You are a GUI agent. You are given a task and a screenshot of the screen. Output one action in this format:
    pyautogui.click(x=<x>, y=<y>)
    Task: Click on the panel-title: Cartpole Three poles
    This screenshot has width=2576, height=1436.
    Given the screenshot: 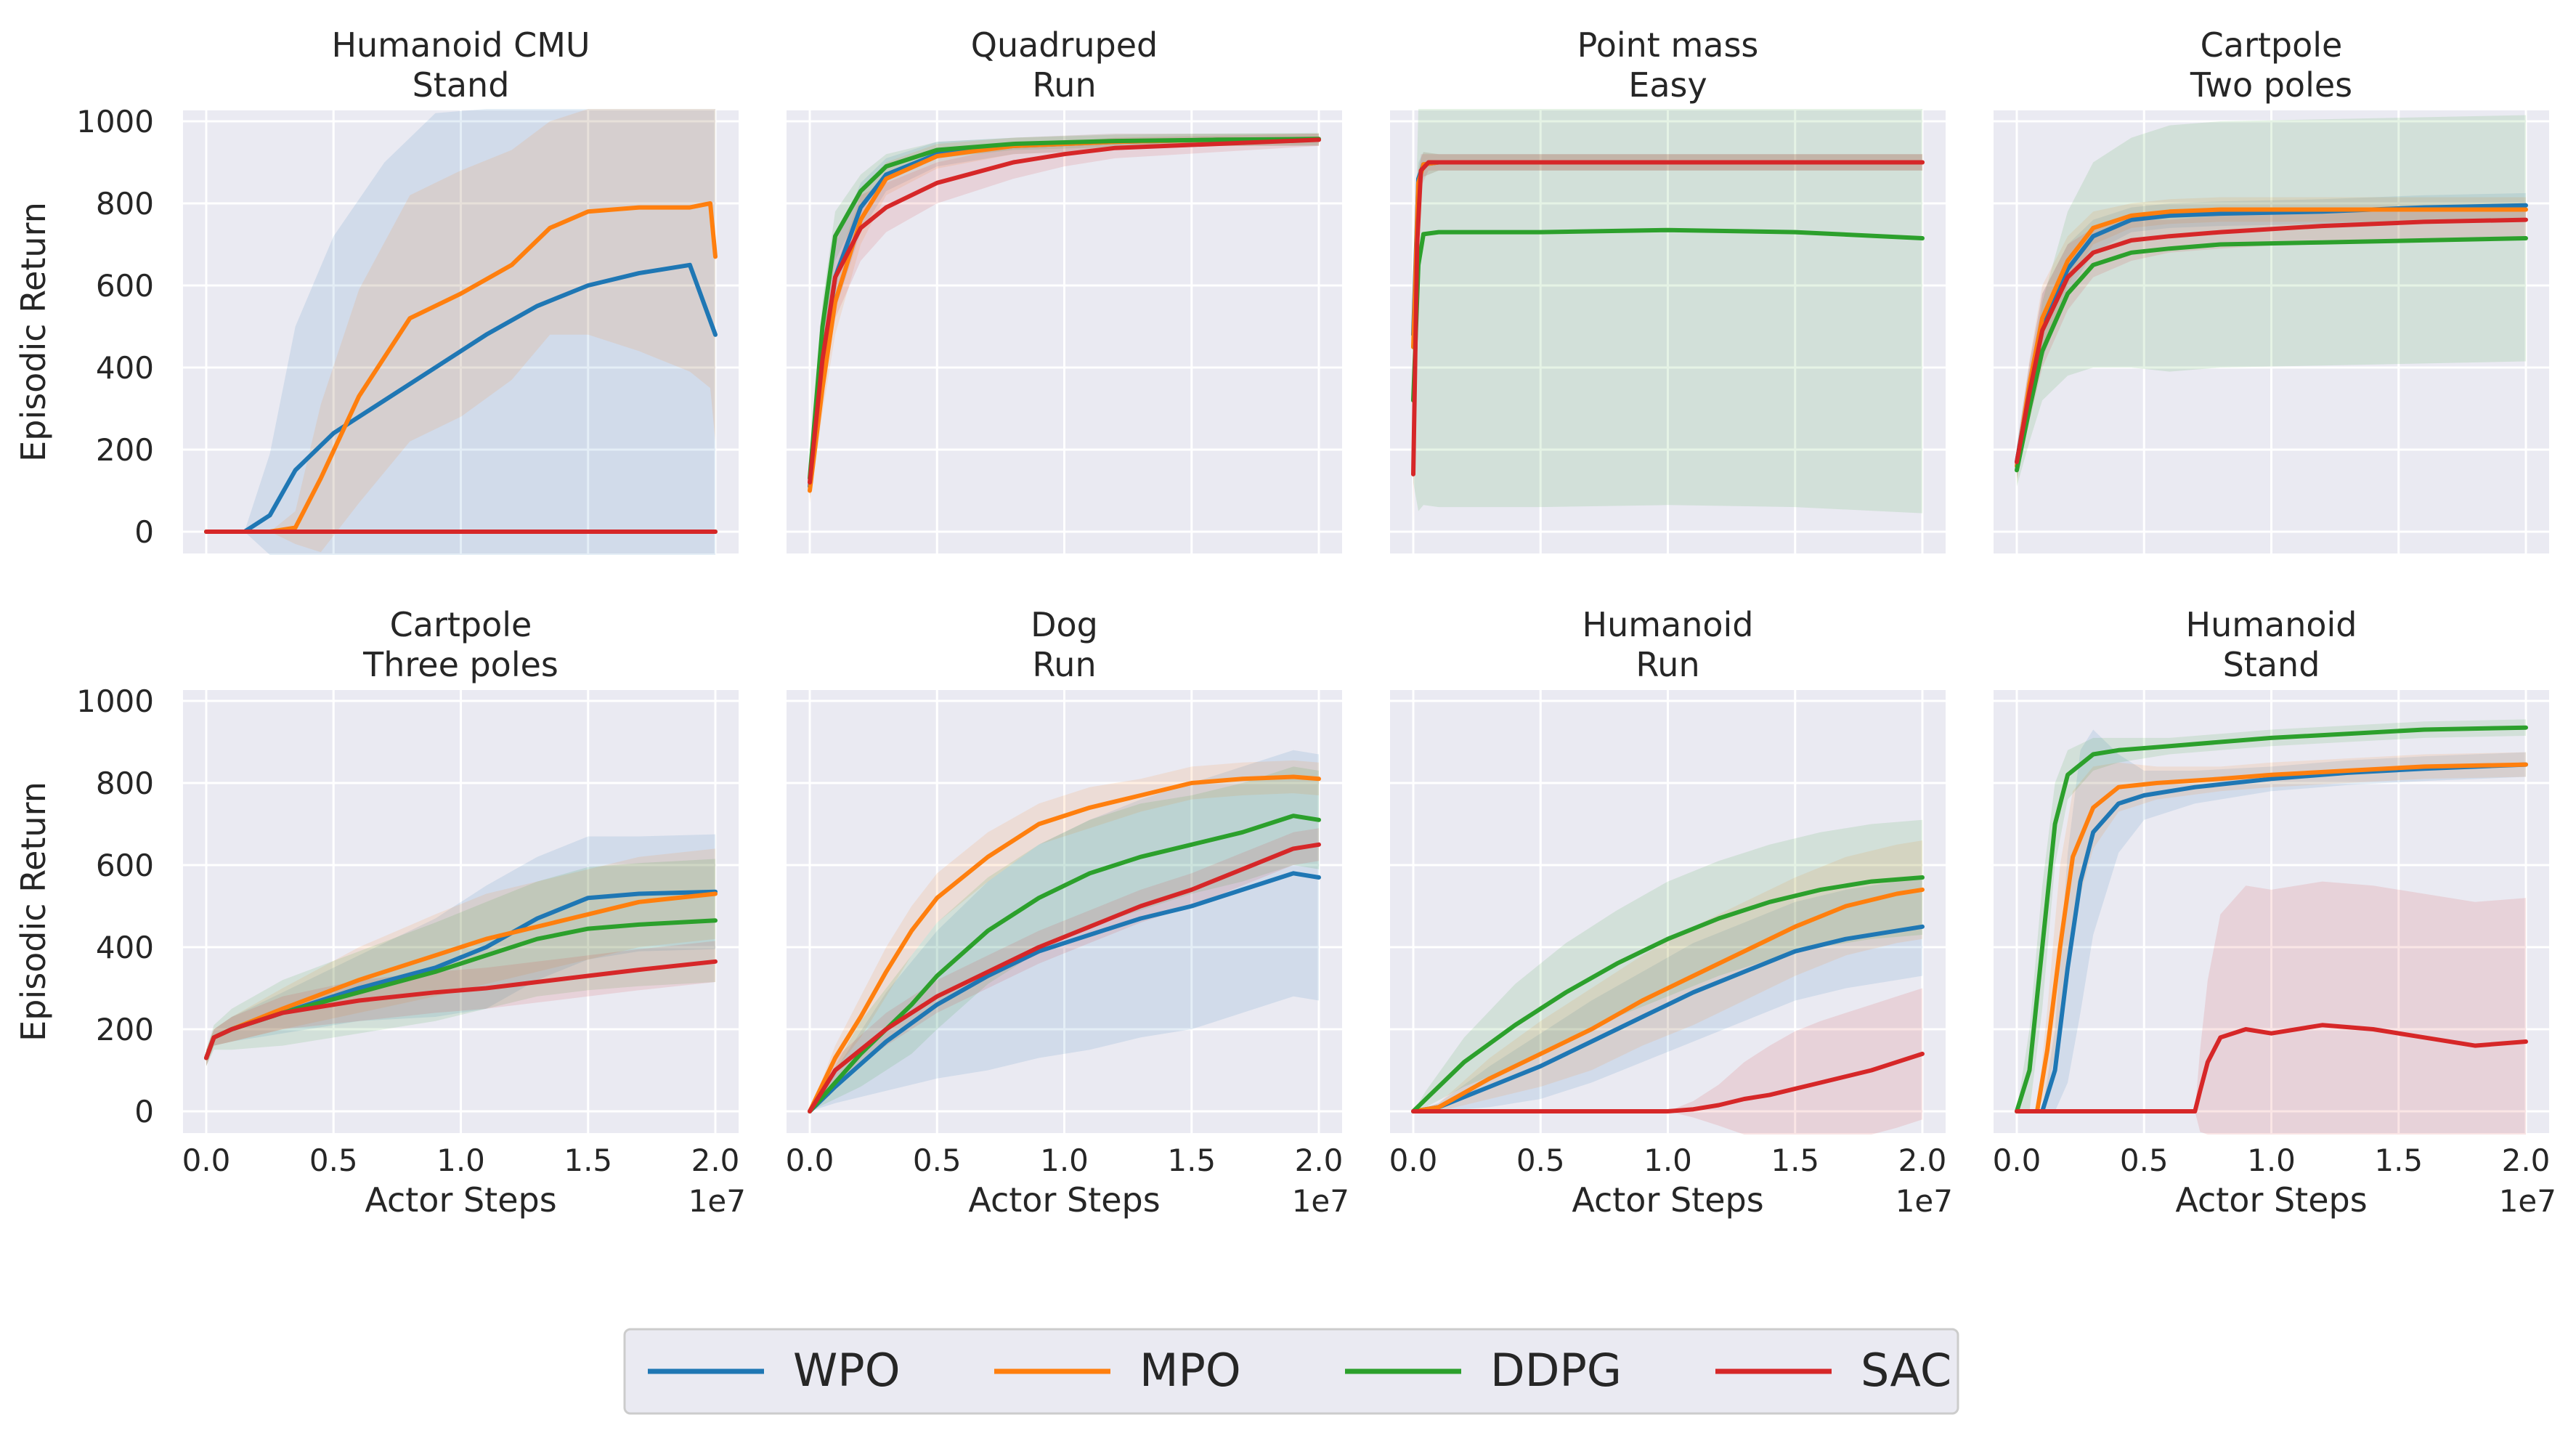 What is the action you would take?
    pyautogui.click(x=460, y=645)
    